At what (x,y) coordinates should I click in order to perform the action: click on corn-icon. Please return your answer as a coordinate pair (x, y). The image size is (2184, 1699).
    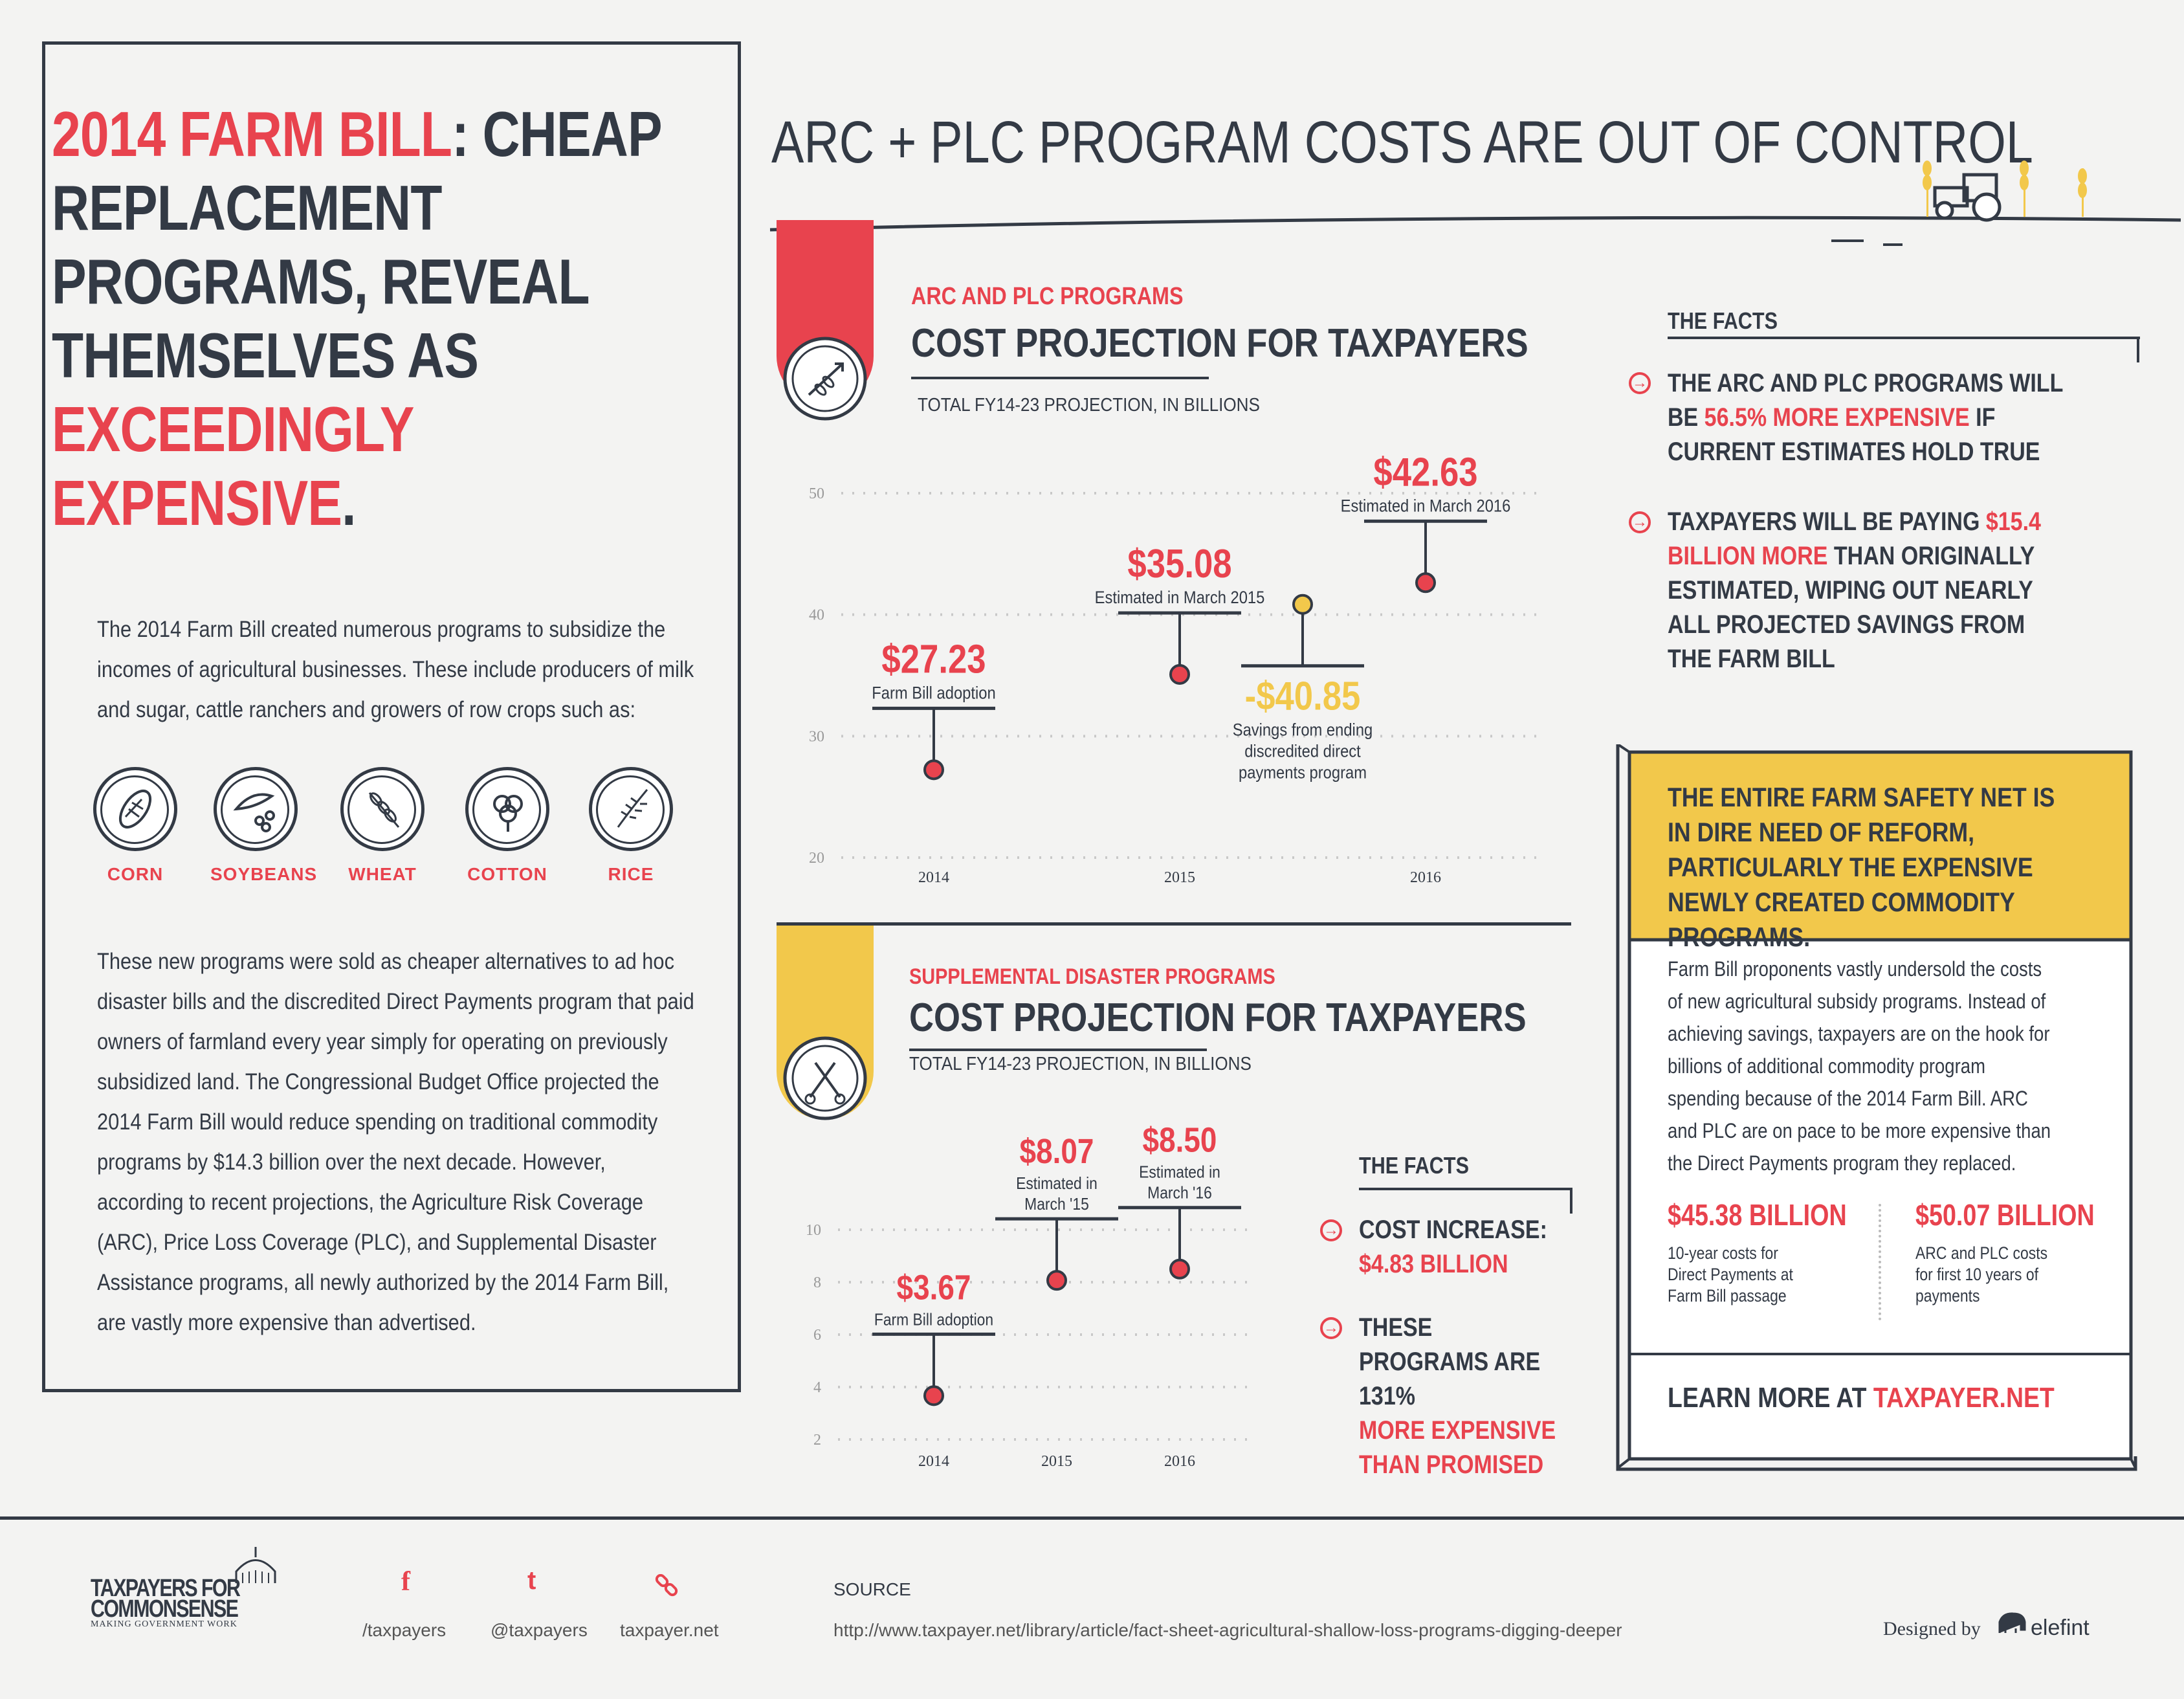
    Looking at the image, I should click on (135, 809).